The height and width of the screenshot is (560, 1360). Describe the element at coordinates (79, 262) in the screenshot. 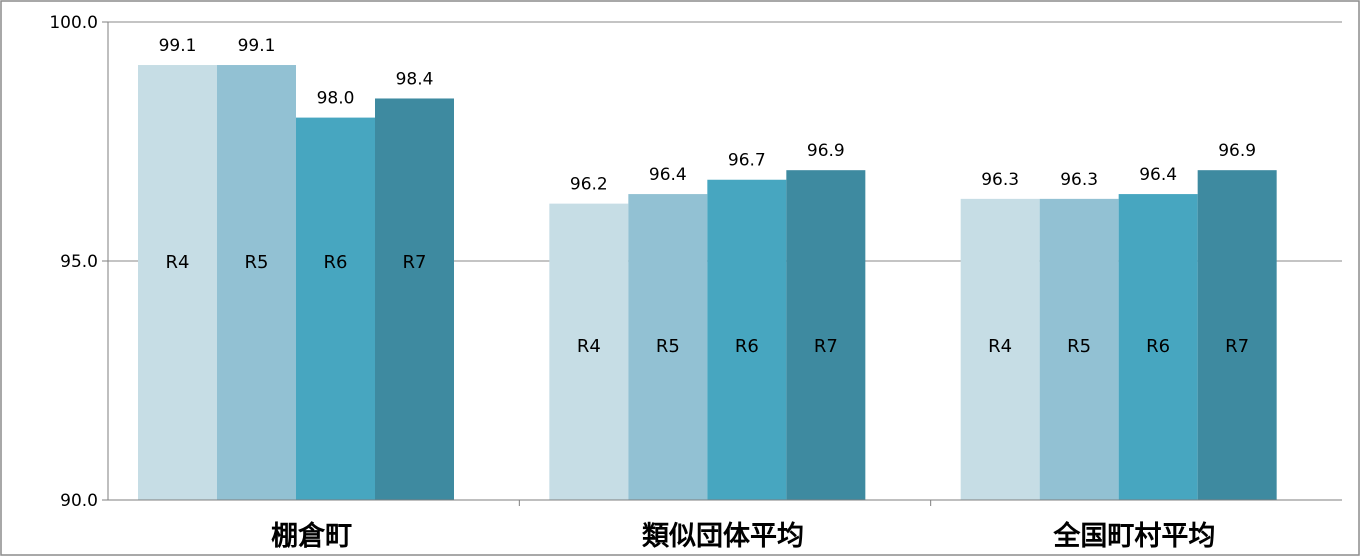

I see `y-tick-label: 95.0` at that location.